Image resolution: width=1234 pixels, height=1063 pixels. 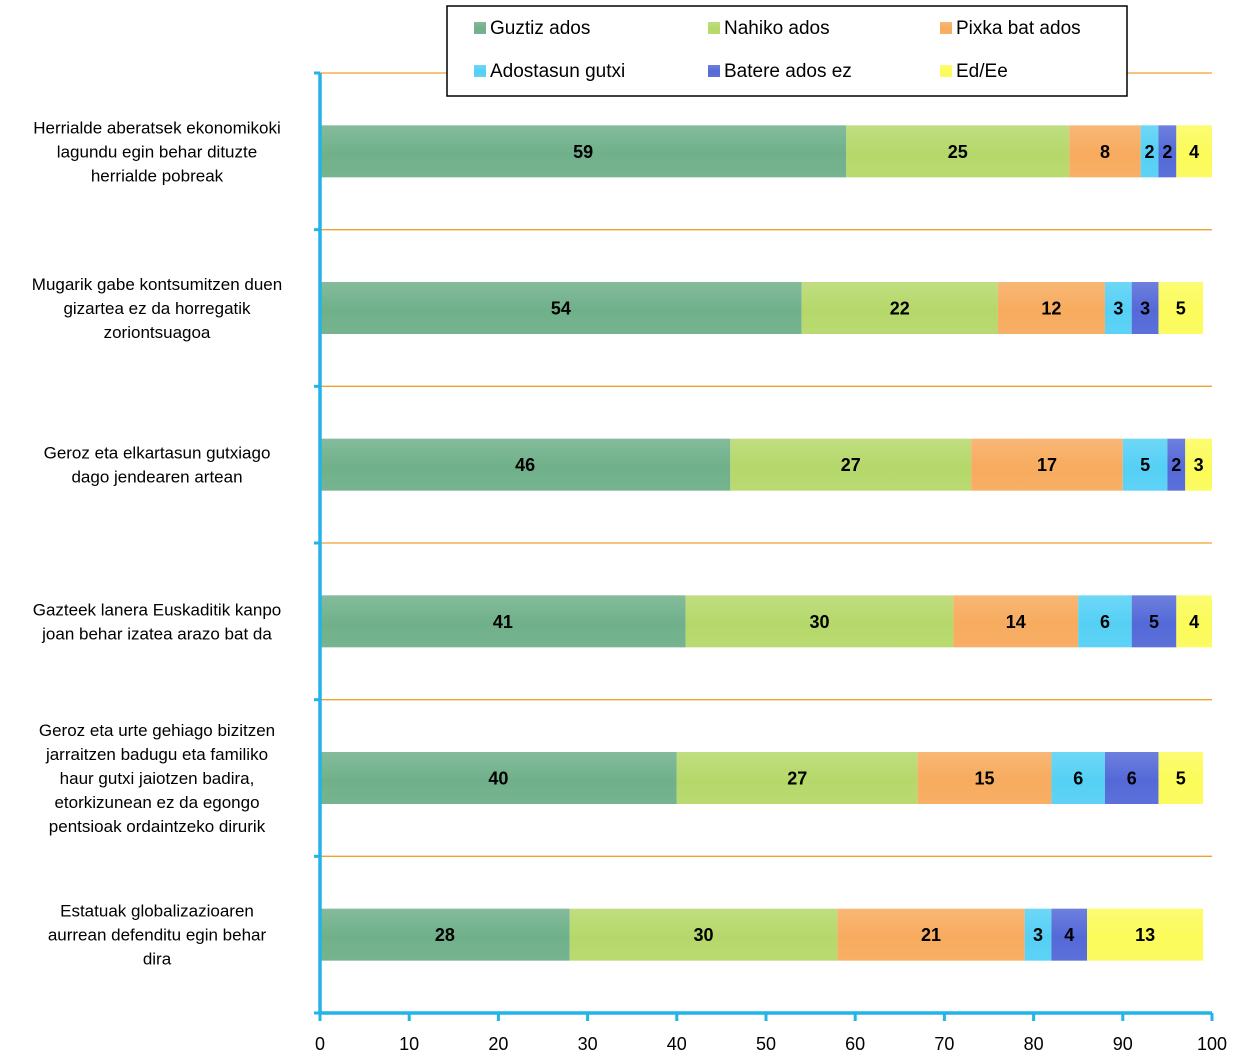 I want to click on data-label: 15, so click(x=985, y=779).